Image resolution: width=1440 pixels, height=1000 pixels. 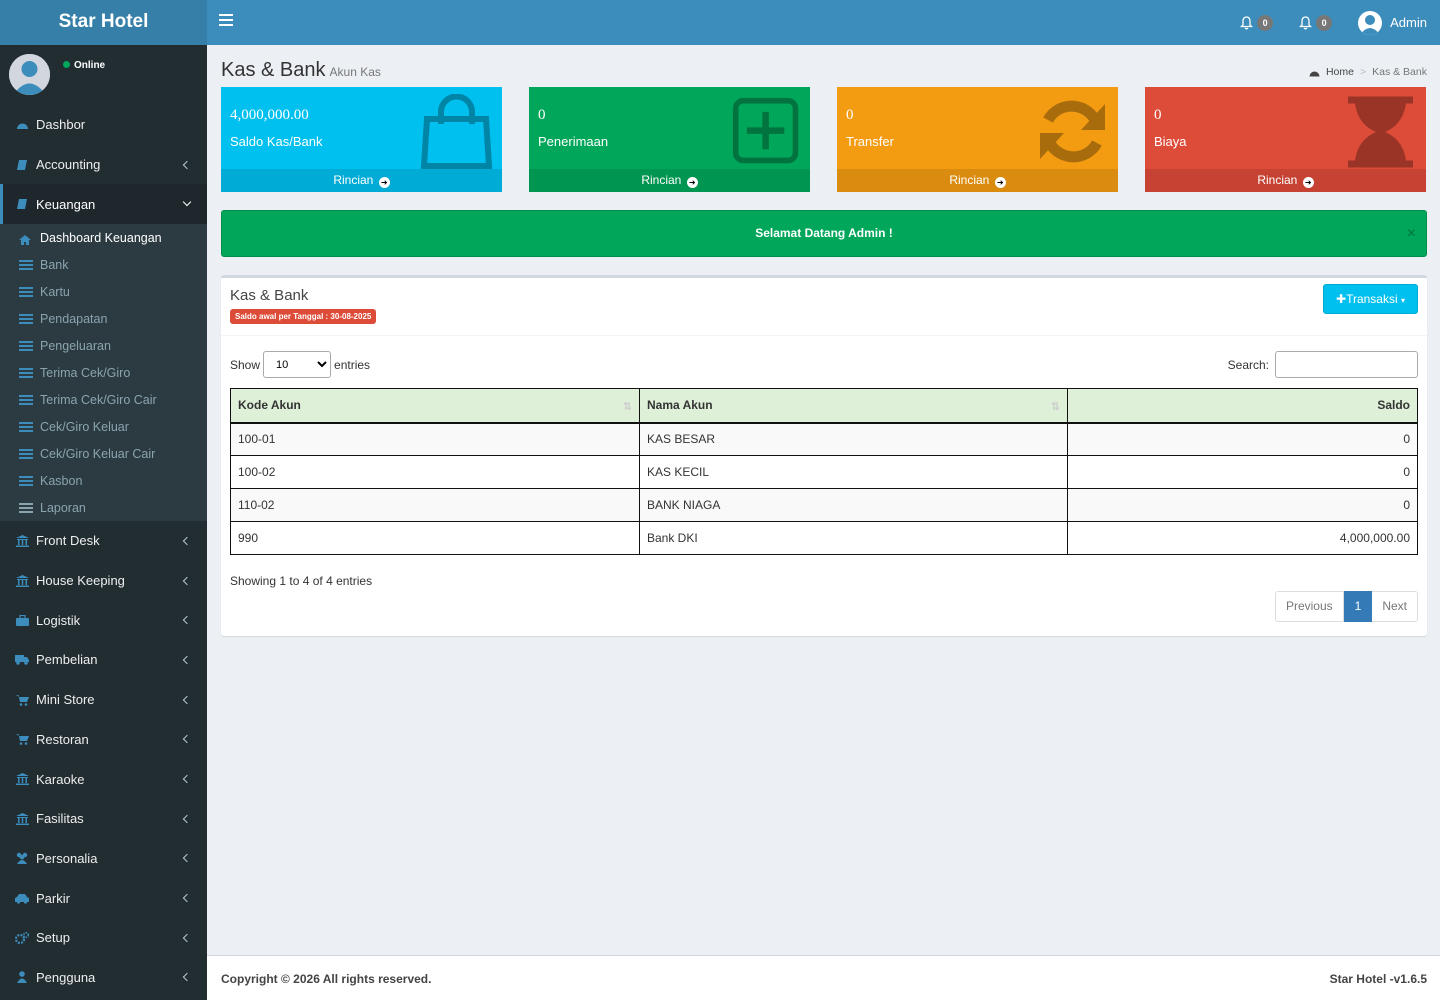 I want to click on submenu-item-cek-giro-keluar: Cek/Giro Keluar, so click(x=103, y=426).